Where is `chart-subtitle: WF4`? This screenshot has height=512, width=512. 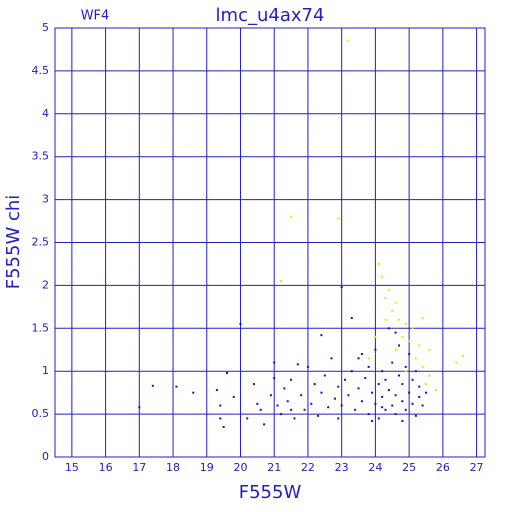
chart-subtitle: WF4 is located at coordinates (95, 16).